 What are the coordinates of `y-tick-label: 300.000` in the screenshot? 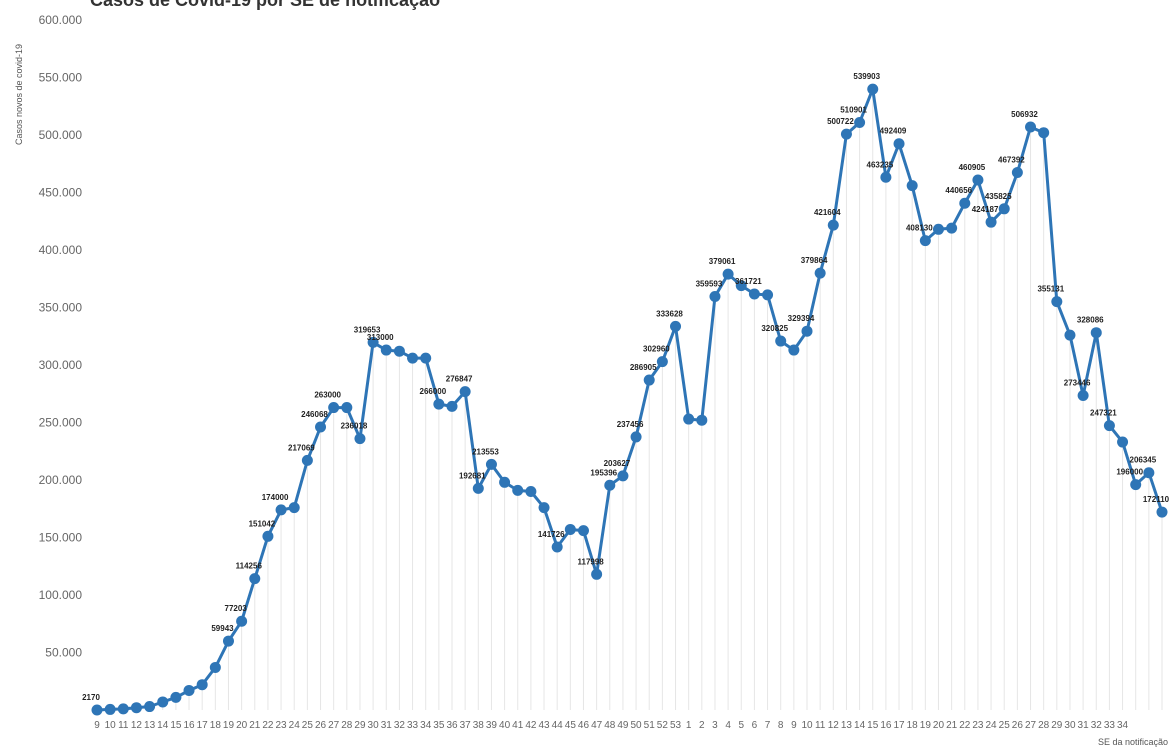 It's located at (61, 365).